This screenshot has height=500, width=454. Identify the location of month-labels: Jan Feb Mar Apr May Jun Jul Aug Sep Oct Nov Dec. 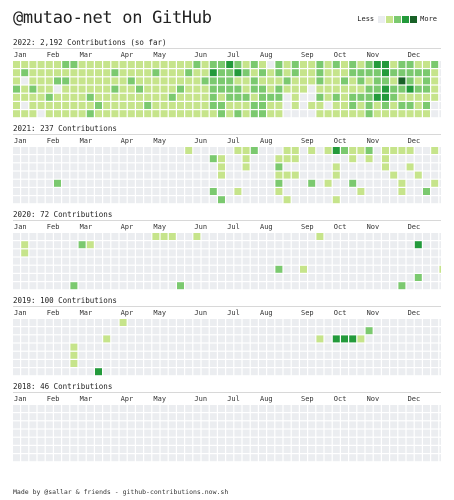
(227, 141).